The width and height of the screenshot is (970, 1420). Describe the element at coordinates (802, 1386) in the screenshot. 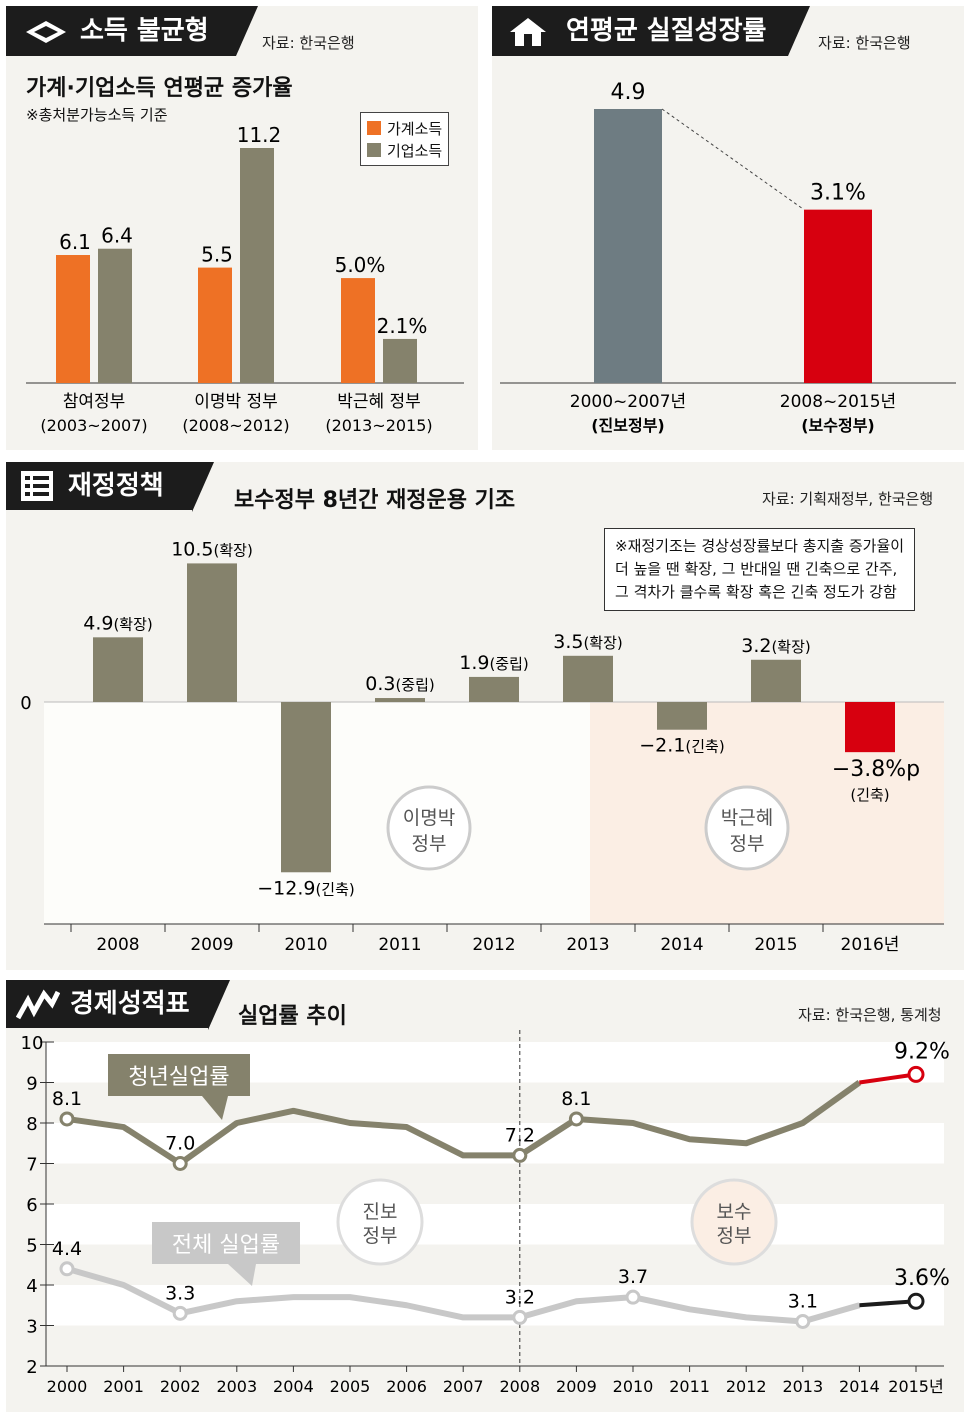

I see `economy-xtick-label-13: 2013` at that location.